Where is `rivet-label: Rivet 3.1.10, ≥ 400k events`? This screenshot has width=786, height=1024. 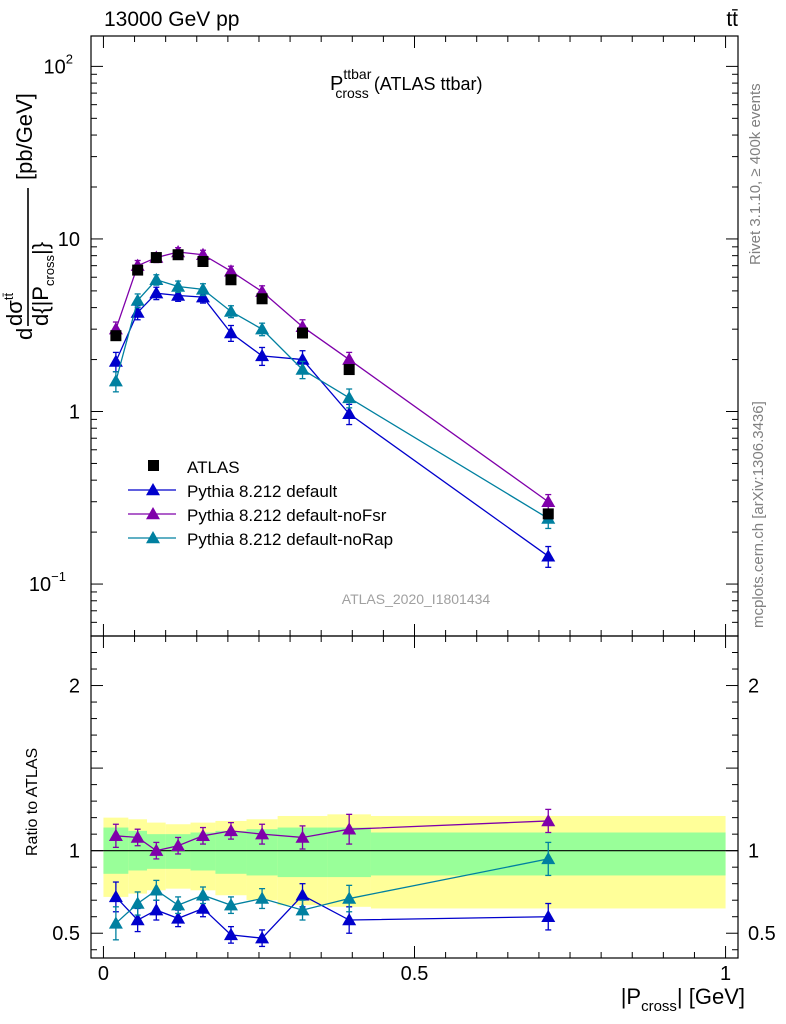
rivet-label: Rivet 3.1.10, ≥ 400k events is located at coordinates (755, 174).